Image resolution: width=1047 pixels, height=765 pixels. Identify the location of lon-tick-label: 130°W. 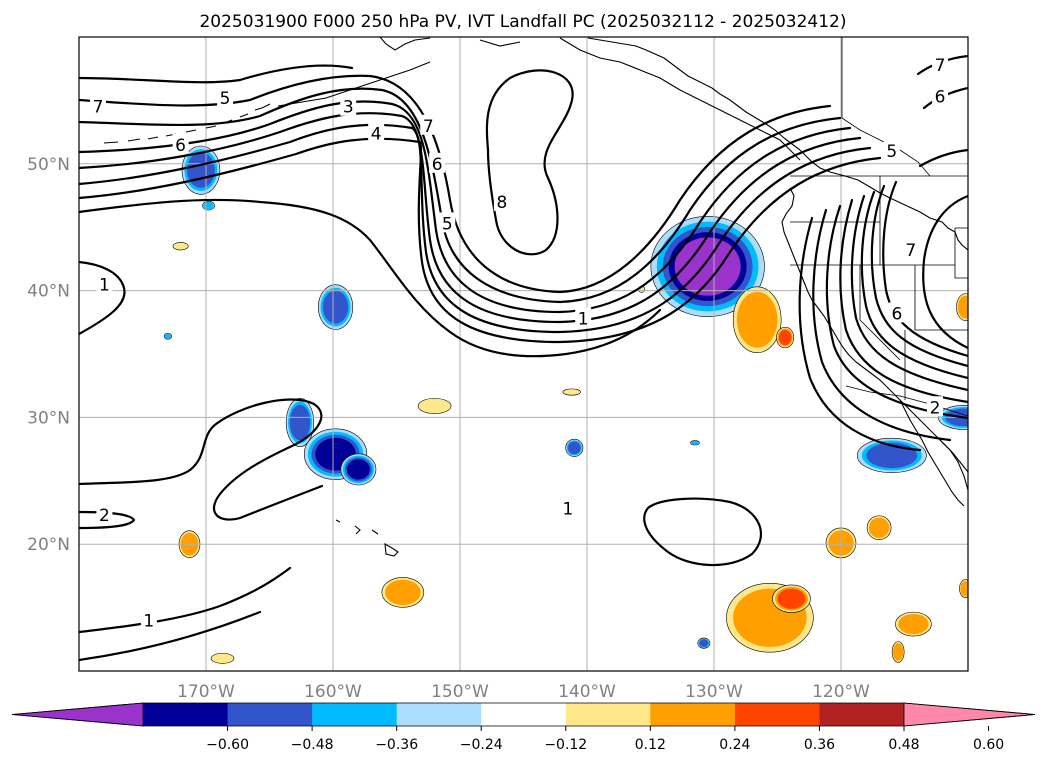
(714, 692).